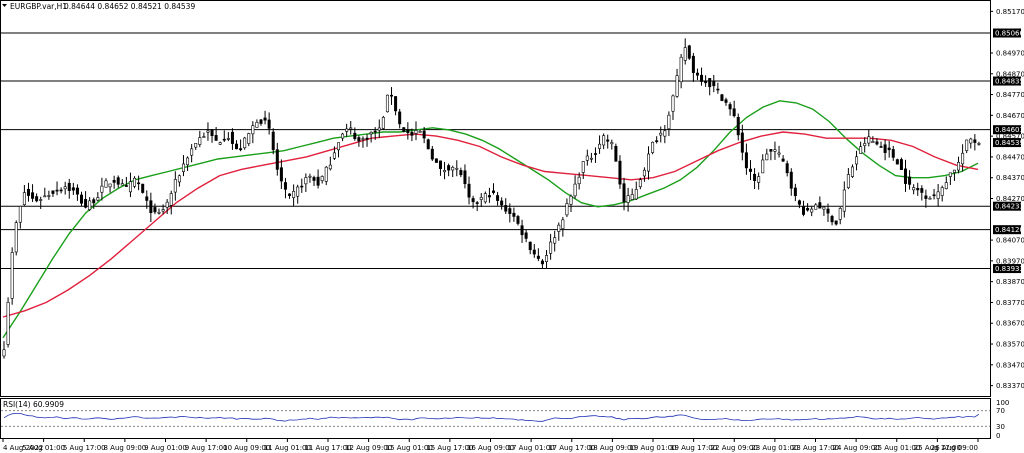 The image size is (1024, 453). Describe the element at coordinates (1010, 12) in the screenshot. I see `price-tick-label: 0.85170` at that location.